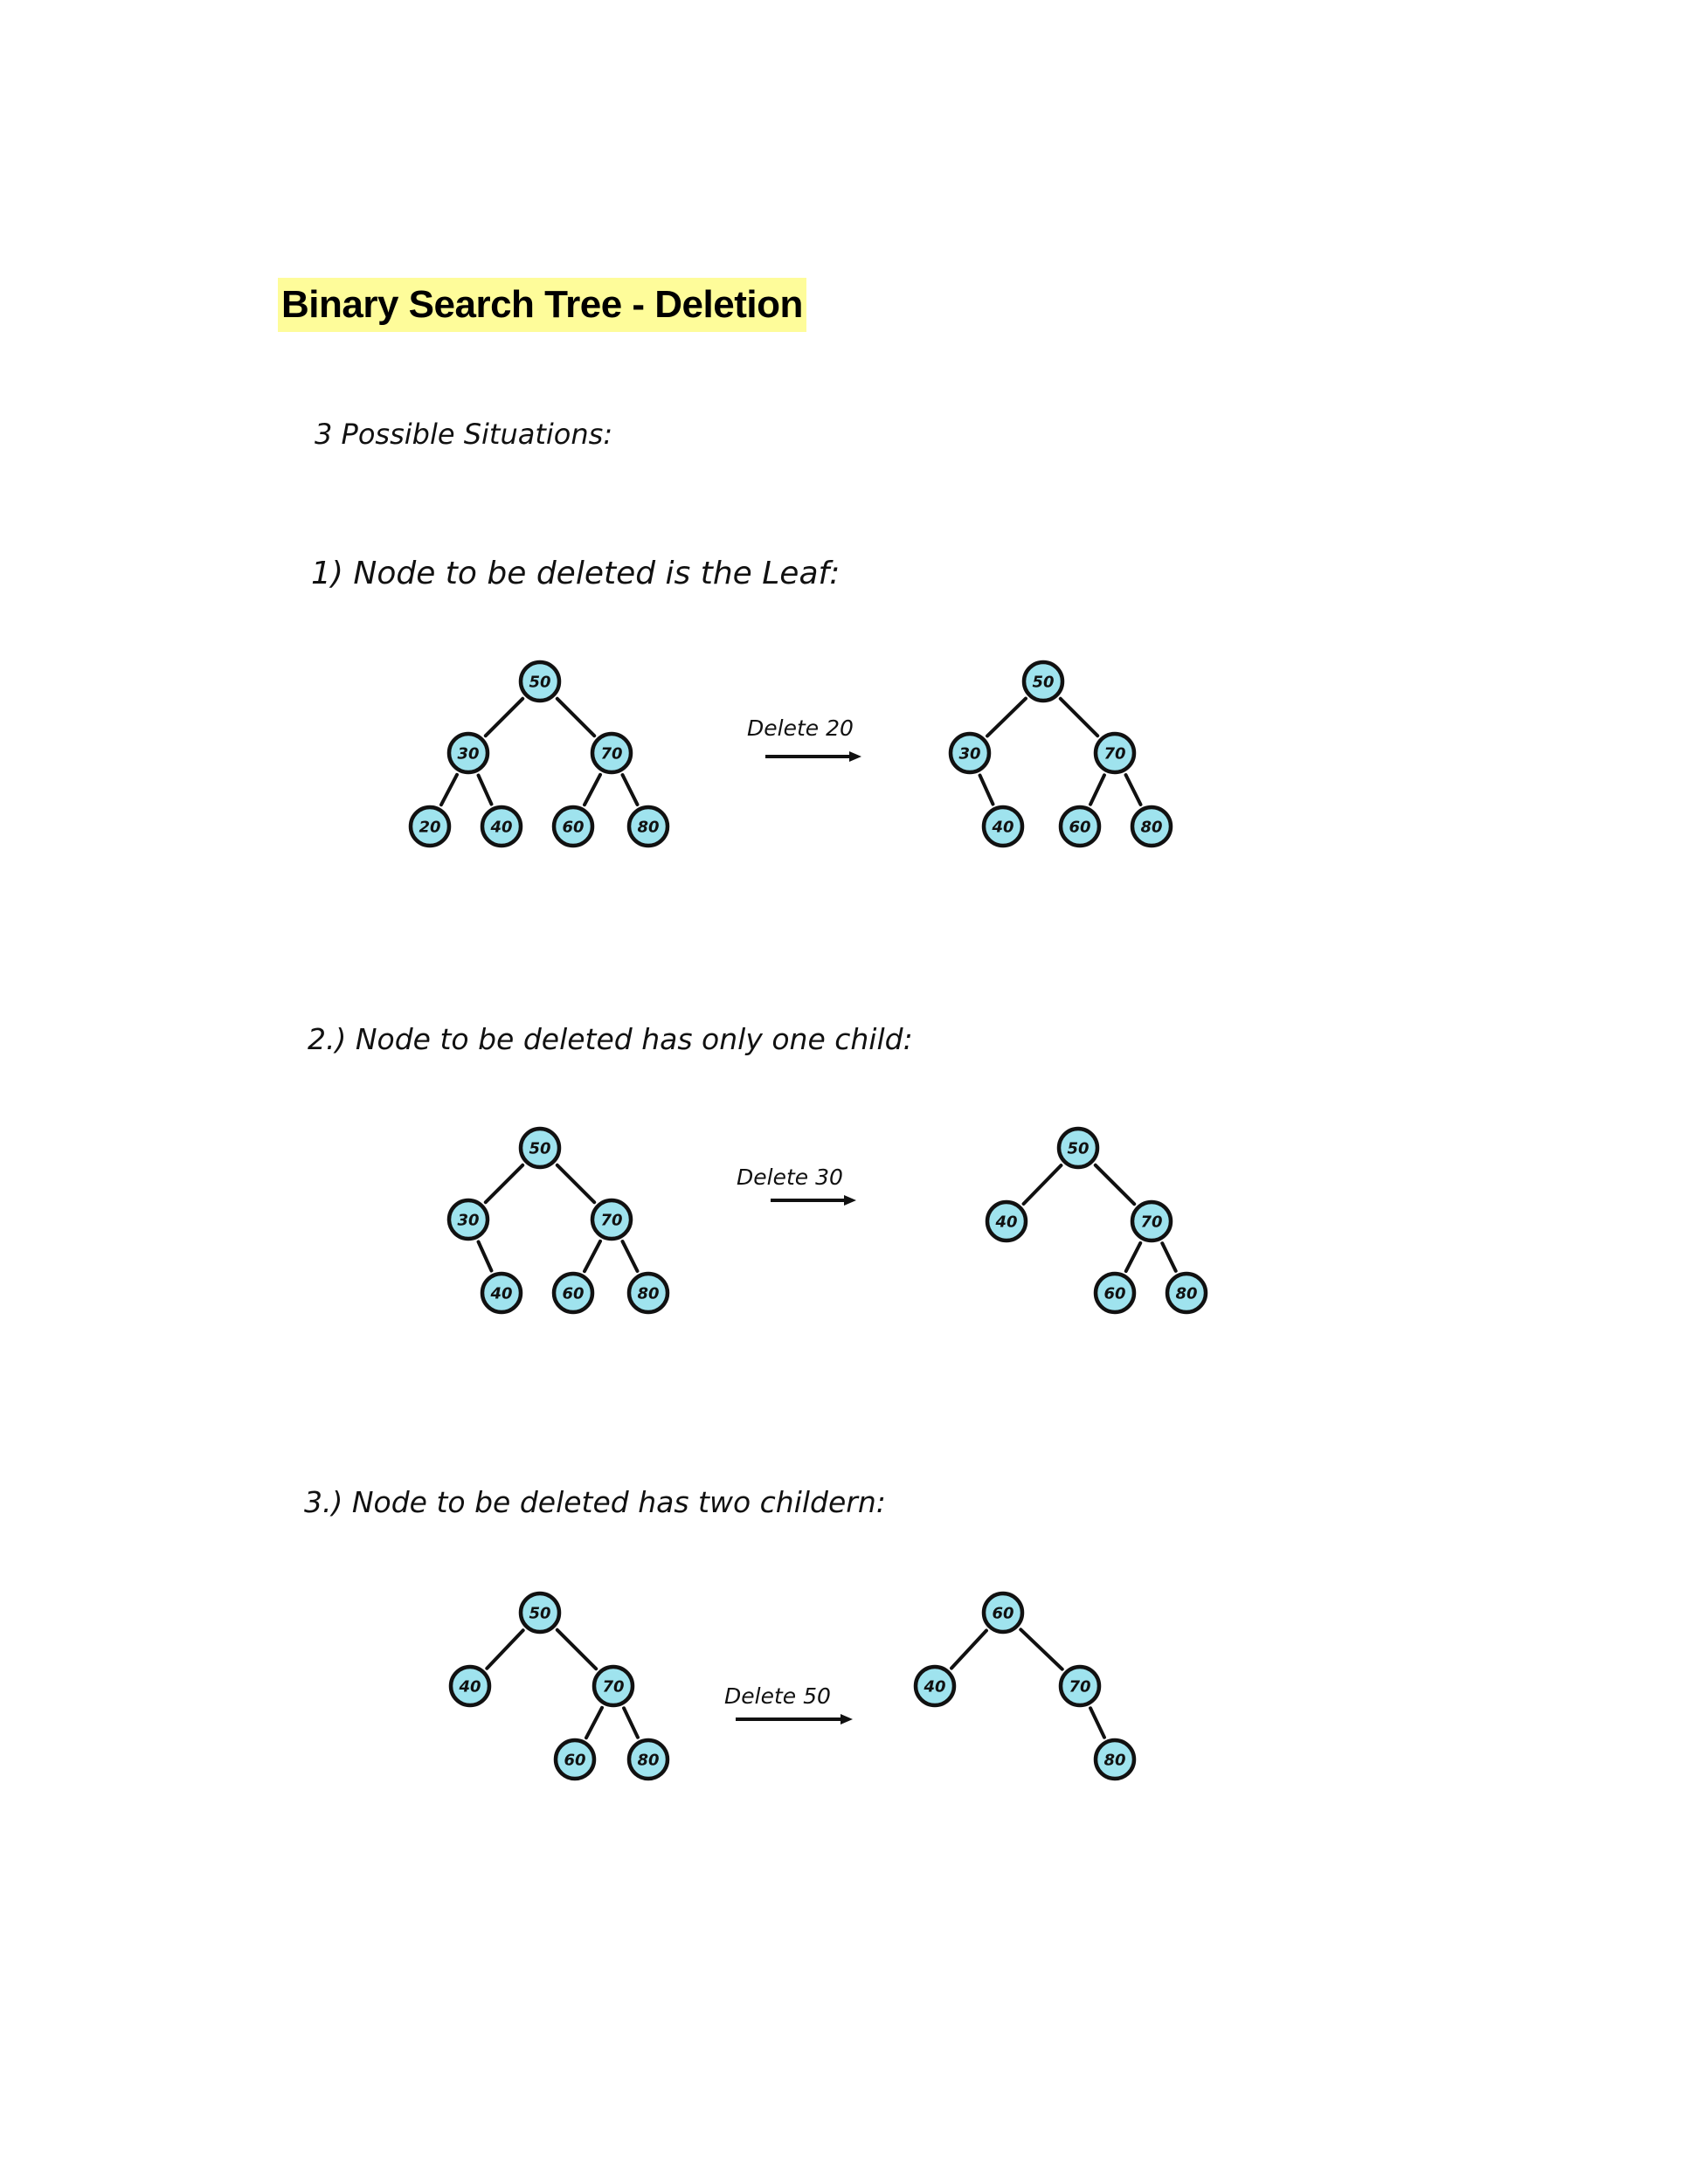 The height and width of the screenshot is (2184, 1688). What do you see at coordinates (542, 305) in the screenshot?
I see `page-title: Binary Search Tree - Deletion` at bounding box center [542, 305].